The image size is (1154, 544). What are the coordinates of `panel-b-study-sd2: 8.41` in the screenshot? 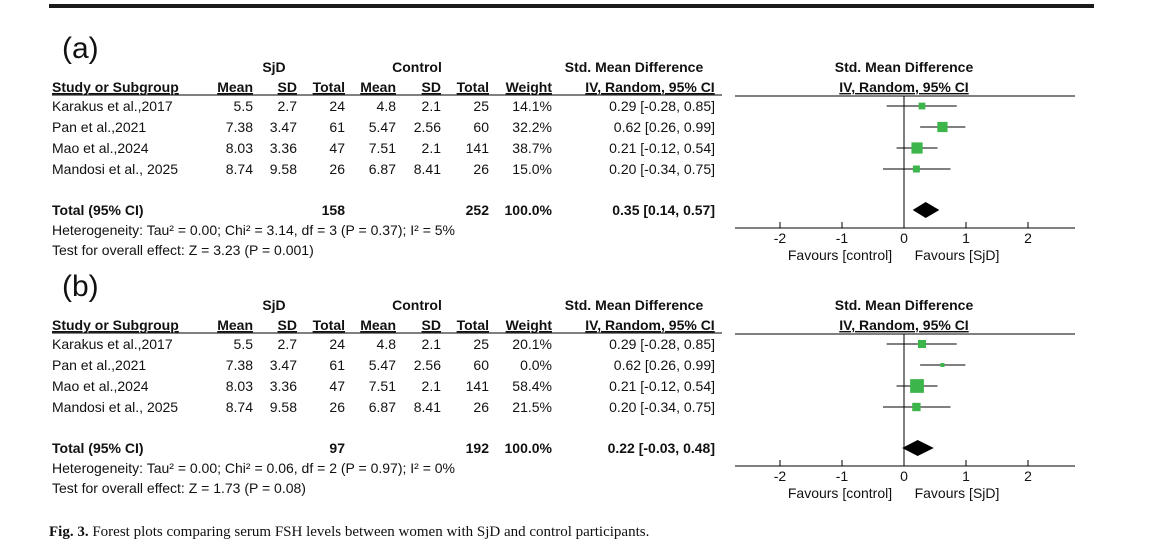 It's located at (427, 407).